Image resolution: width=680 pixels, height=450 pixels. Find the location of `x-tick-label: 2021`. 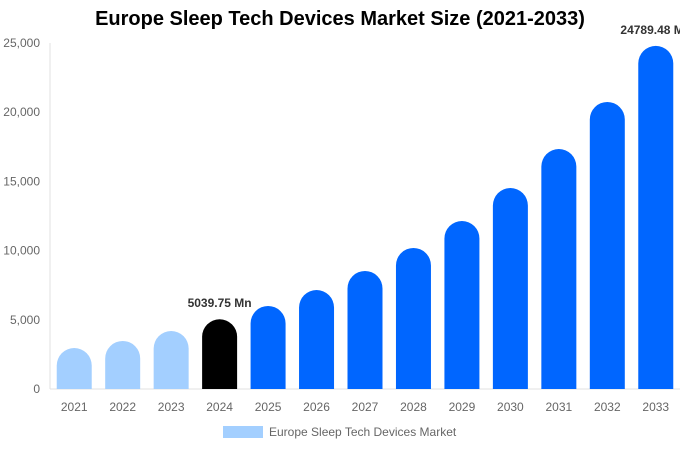

x-tick-label: 2021 is located at coordinates (74, 407).